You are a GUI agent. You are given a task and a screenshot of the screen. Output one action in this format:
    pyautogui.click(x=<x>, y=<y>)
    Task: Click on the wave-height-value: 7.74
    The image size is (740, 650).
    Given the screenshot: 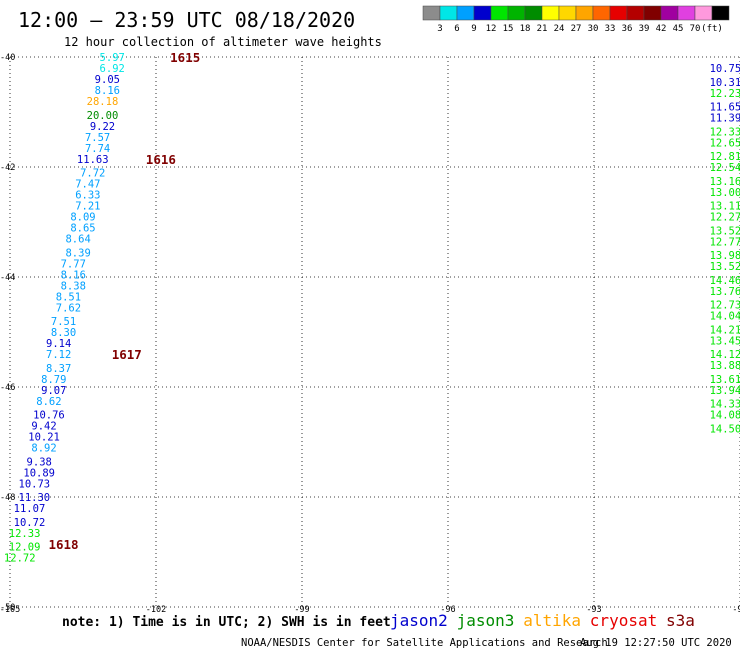 What is the action you would take?
    pyautogui.click(x=97, y=149)
    